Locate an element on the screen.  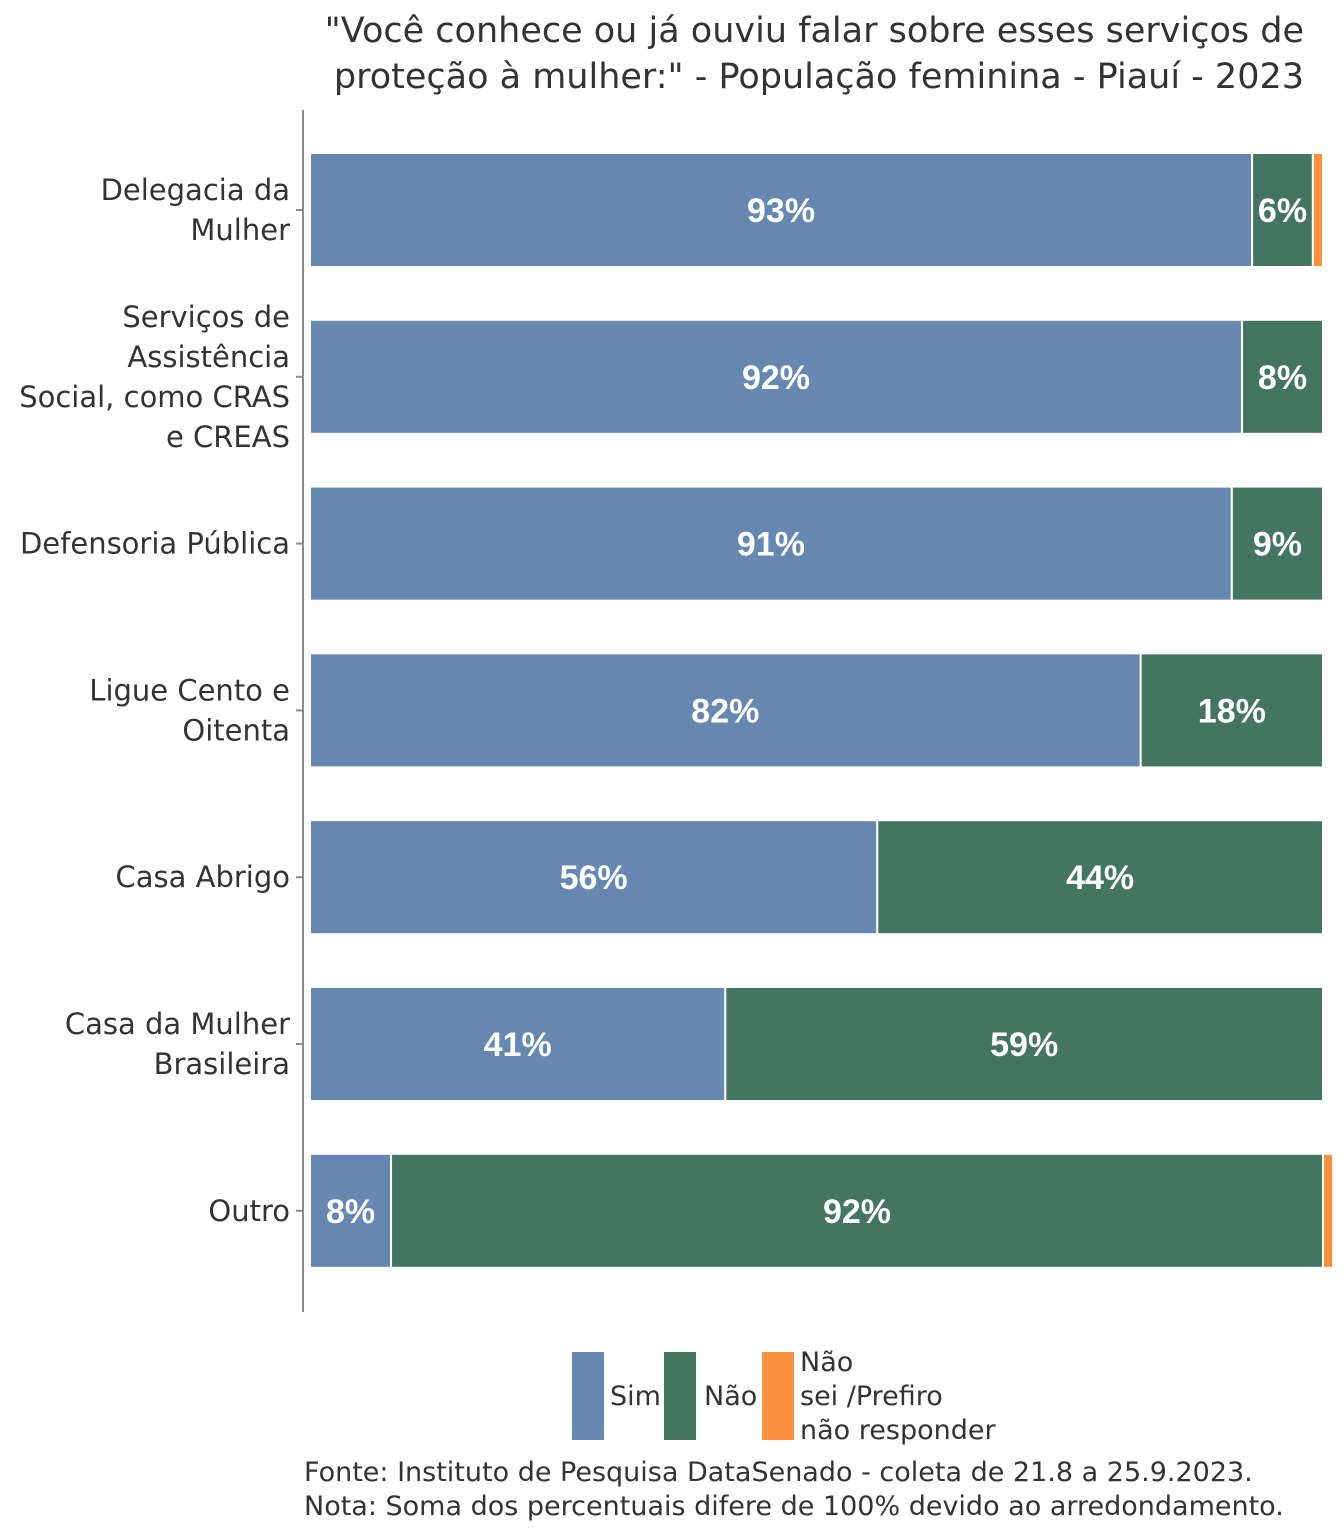
value-label-nao-6: 92% is located at coordinates (857, 1212).